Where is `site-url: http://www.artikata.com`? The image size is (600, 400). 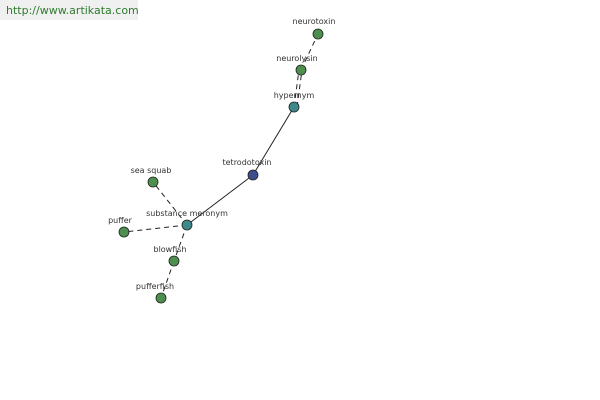
site-url: http://www.artikata.com is located at coordinates (72, 10).